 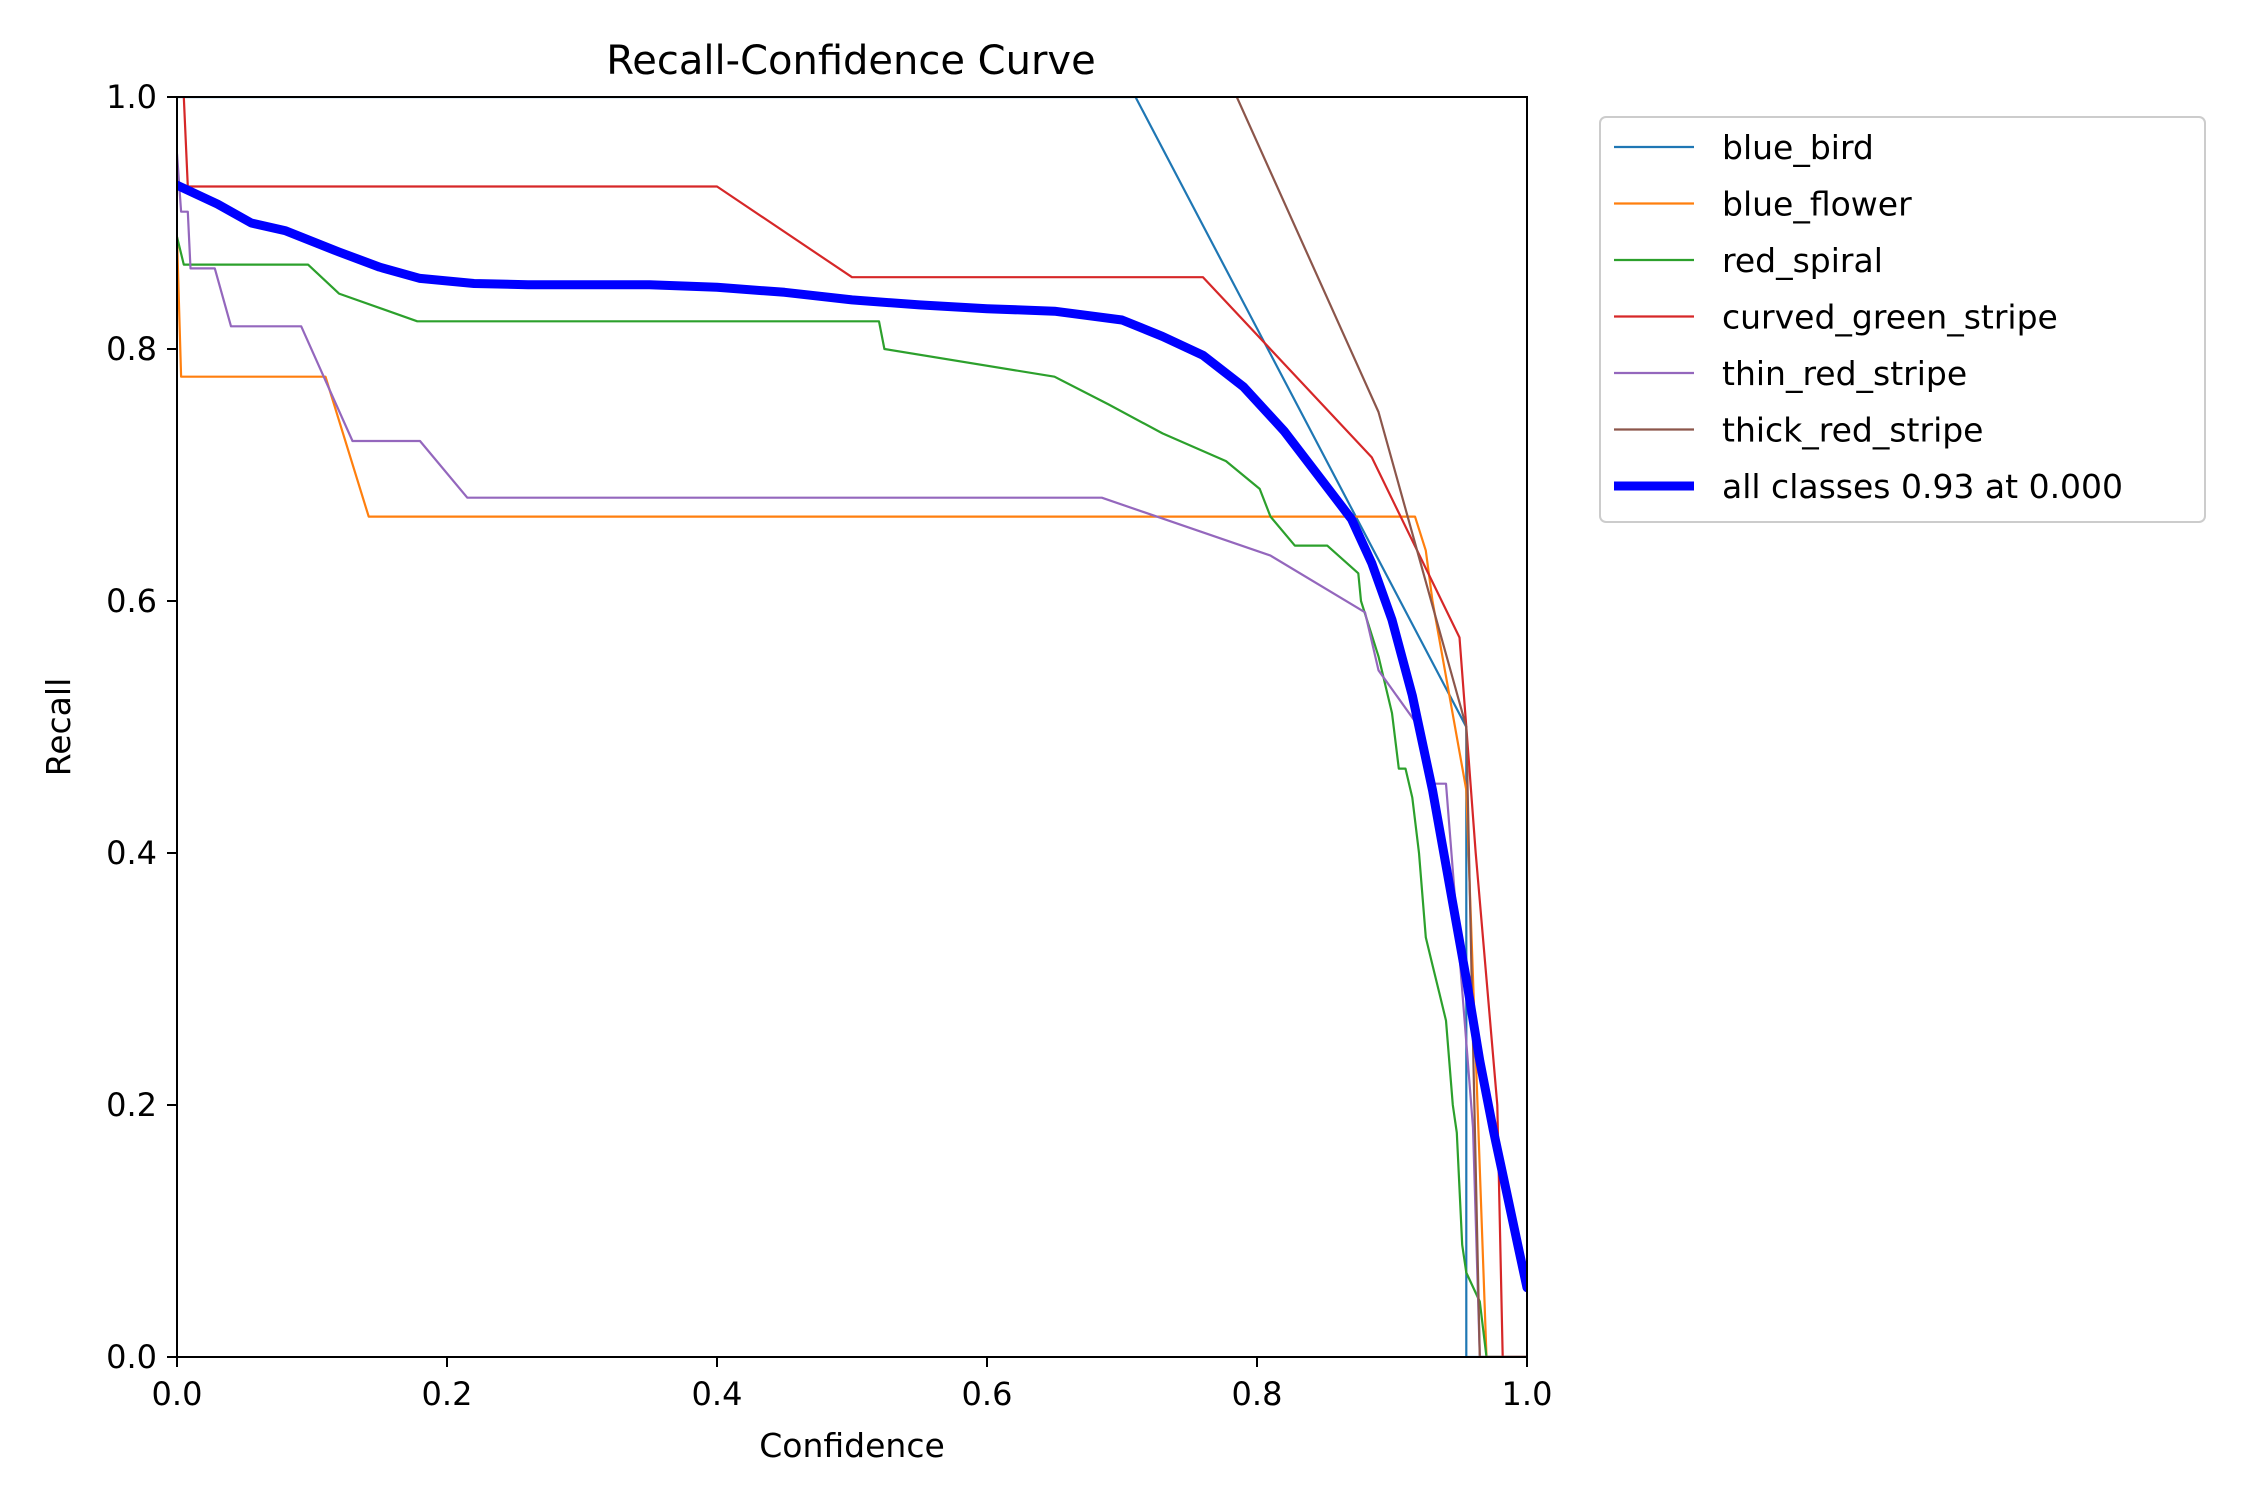 I want to click on x-tick-label: 0.8, so click(x=1257, y=1394).